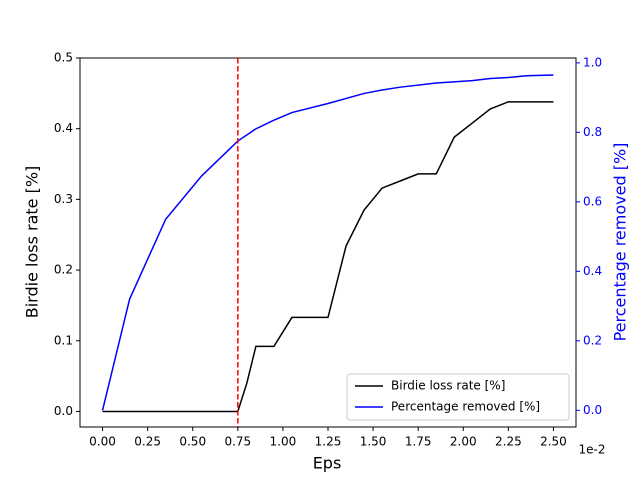 The height and width of the screenshot is (480, 640). What do you see at coordinates (327, 463) in the screenshot?
I see `x-axis-label: Eps` at bounding box center [327, 463].